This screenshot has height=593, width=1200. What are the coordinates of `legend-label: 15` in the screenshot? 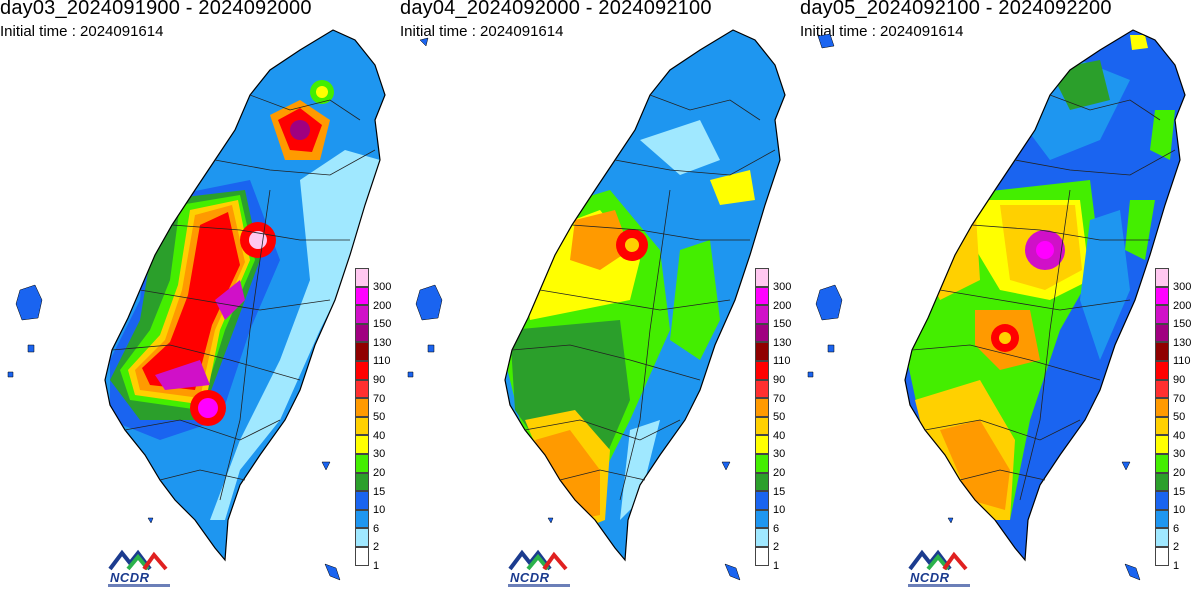 It's located at (779, 491).